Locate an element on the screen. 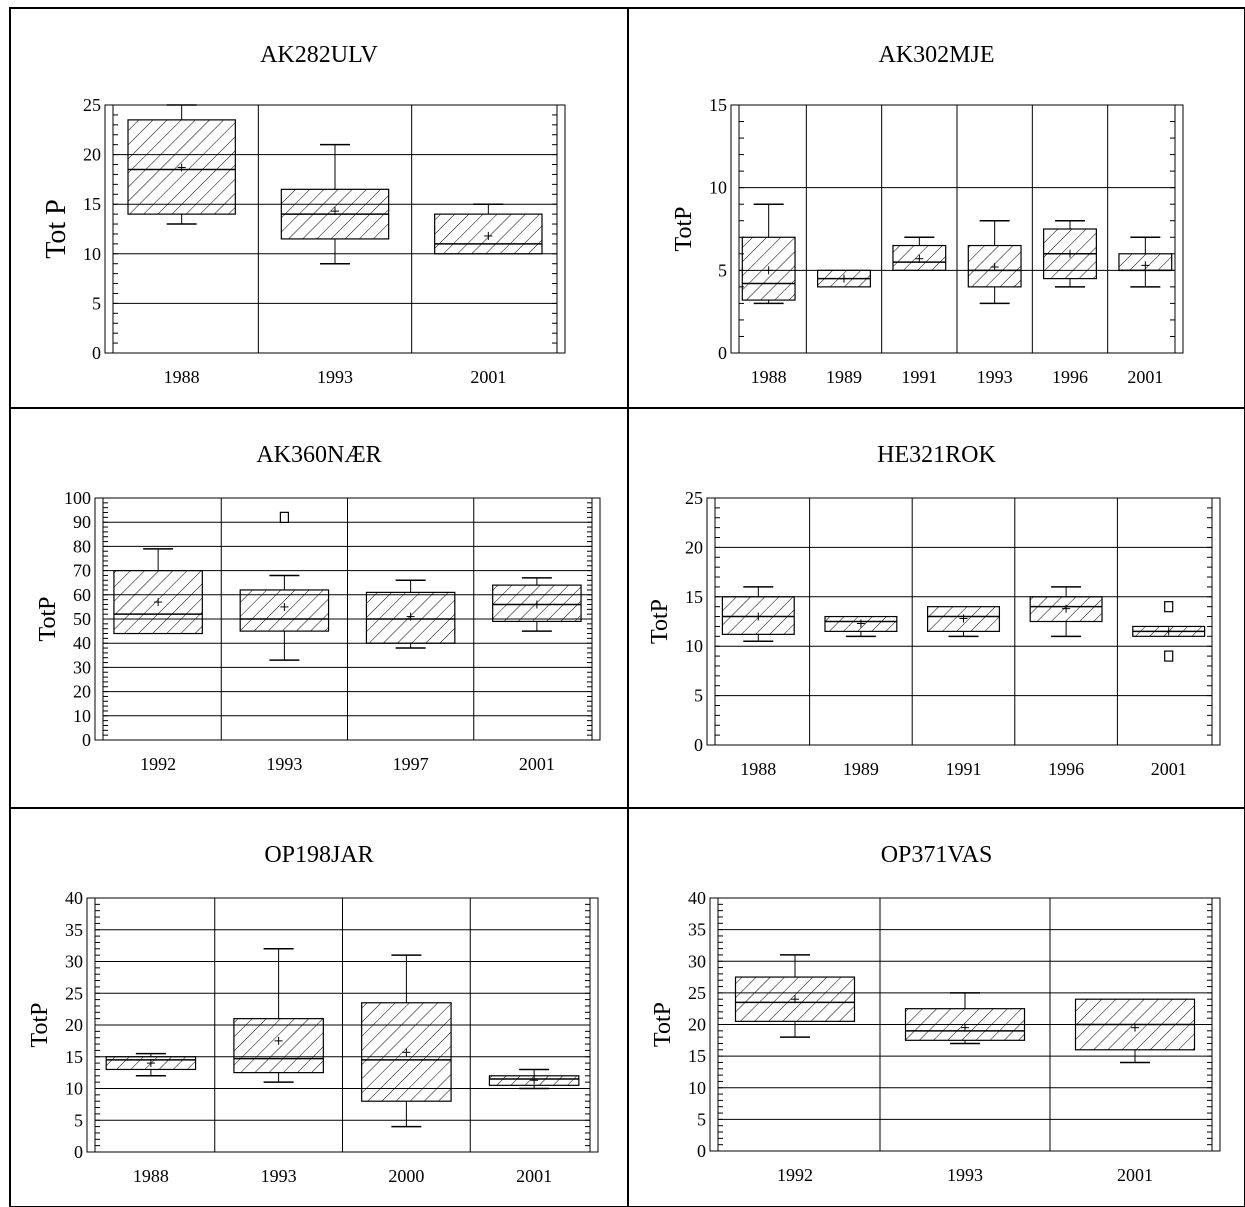 This screenshot has width=1245, height=1207. box-1996 is located at coordinates (1070, 253).